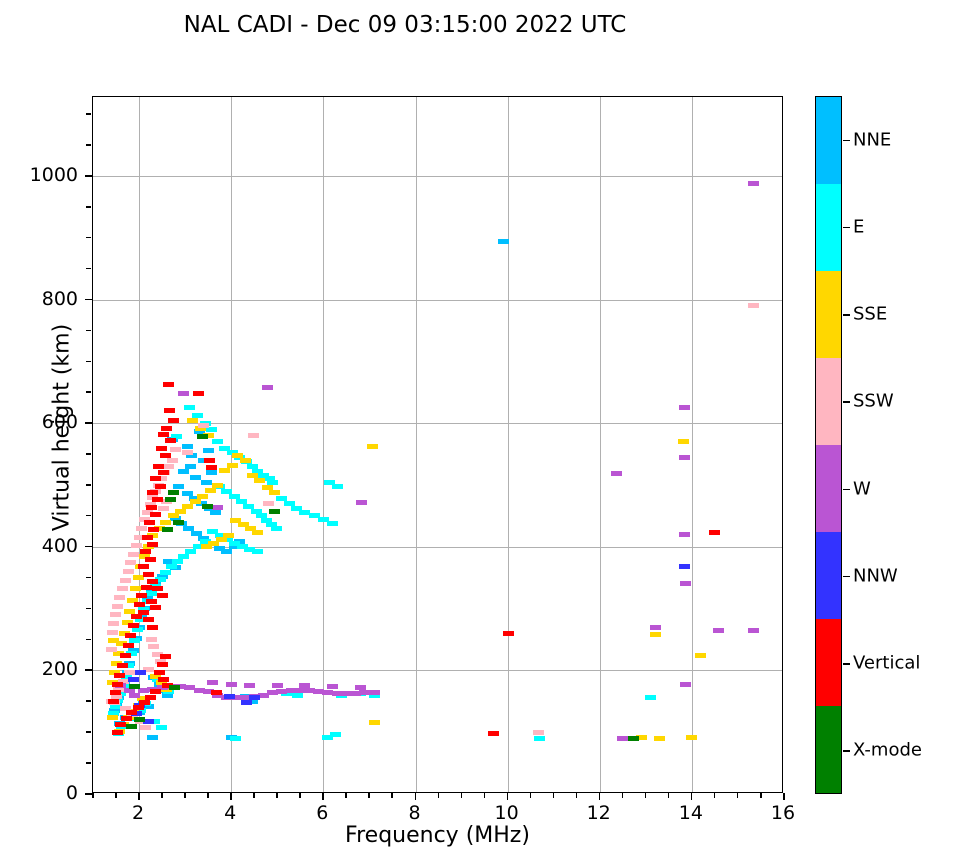 This screenshot has height=857, width=958. What do you see at coordinates (872, 140) in the screenshot?
I see `colorbar-label-nne: NNE` at bounding box center [872, 140].